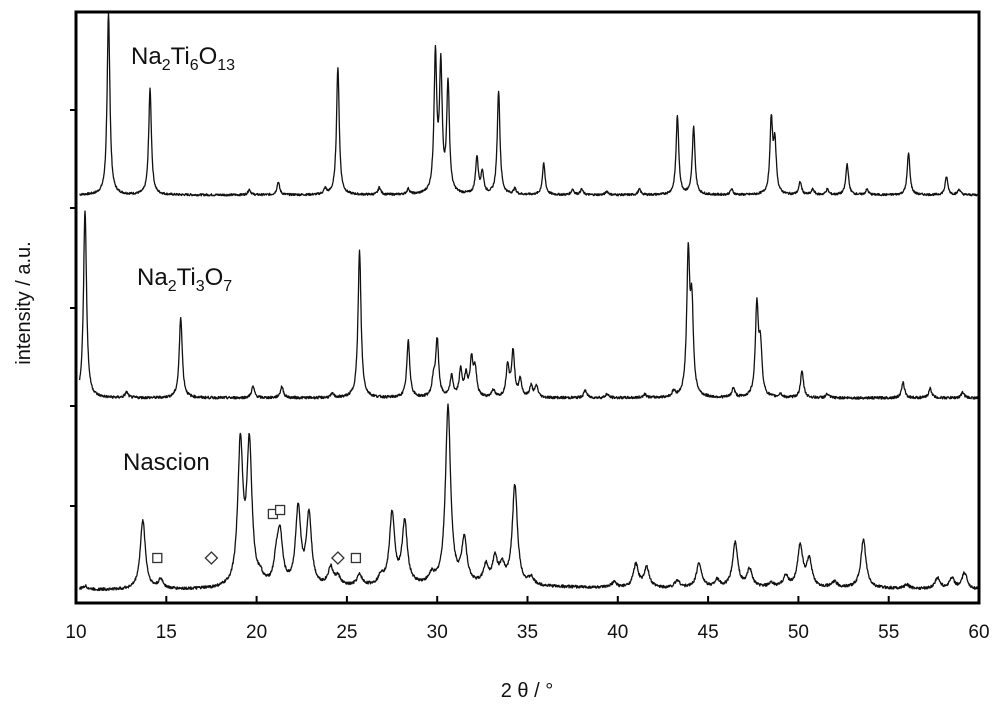 The image size is (1000, 709). Describe the element at coordinates (798, 632) in the screenshot. I see `x-tick-label: 50` at that location.